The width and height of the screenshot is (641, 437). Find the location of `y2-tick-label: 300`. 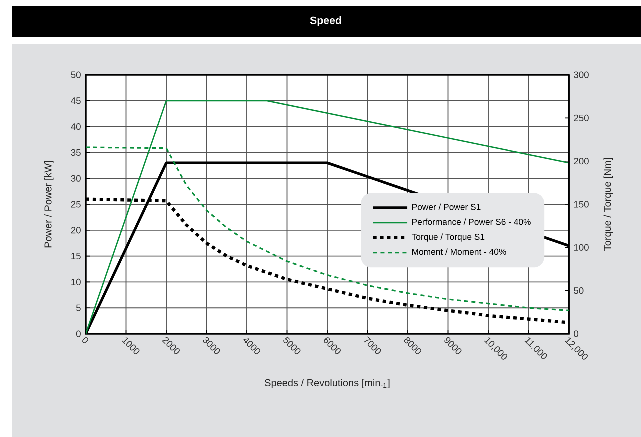

y2-tick-label: 300 is located at coordinates (581, 75).